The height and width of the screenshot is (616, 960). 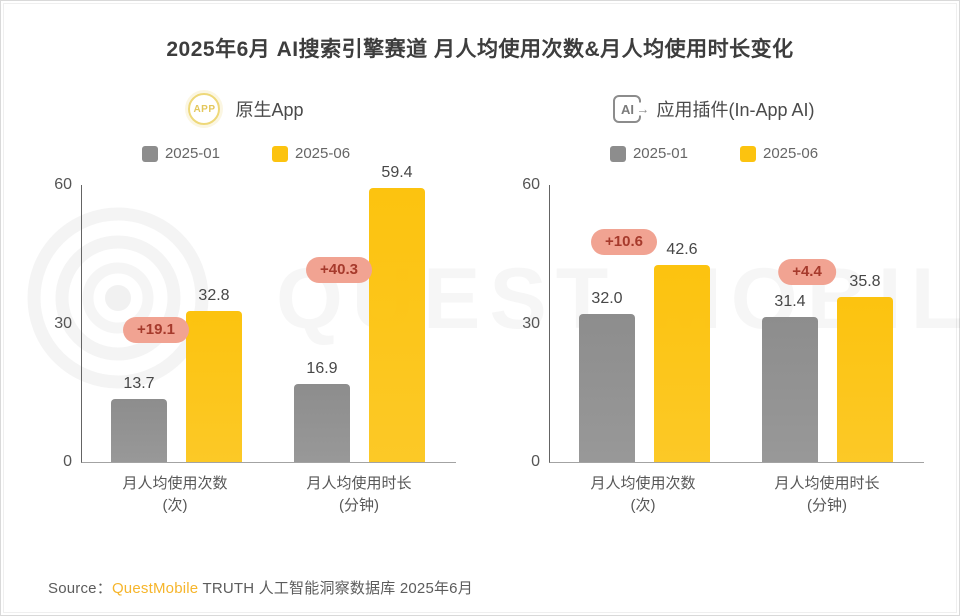 What do you see at coordinates (714, 153) in the screenshot?
I see `legend-right: 2025-01 2025-06` at bounding box center [714, 153].